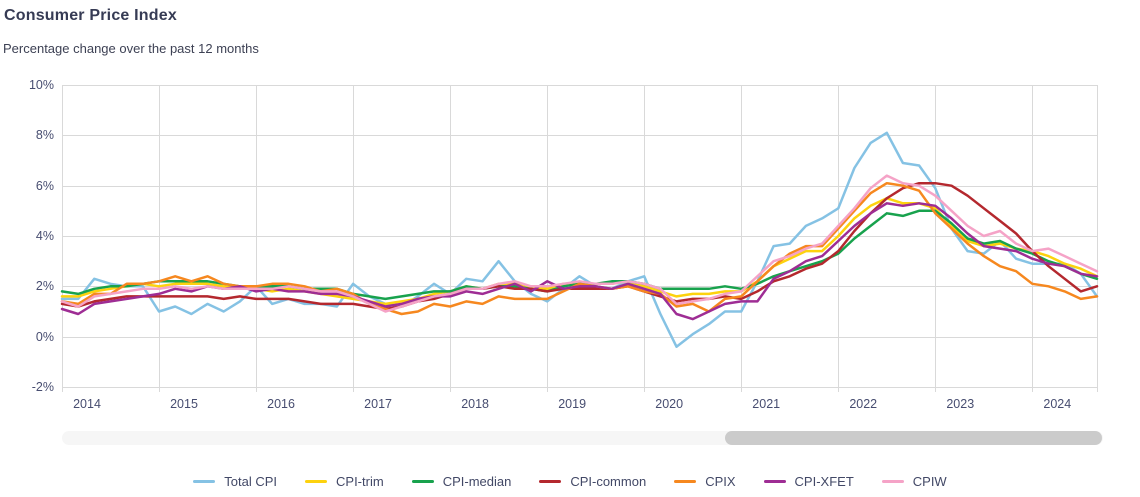 This screenshot has height=497, width=1140. Describe the element at coordinates (720, 481) in the screenshot. I see `legend-label: CPIX` at that location.